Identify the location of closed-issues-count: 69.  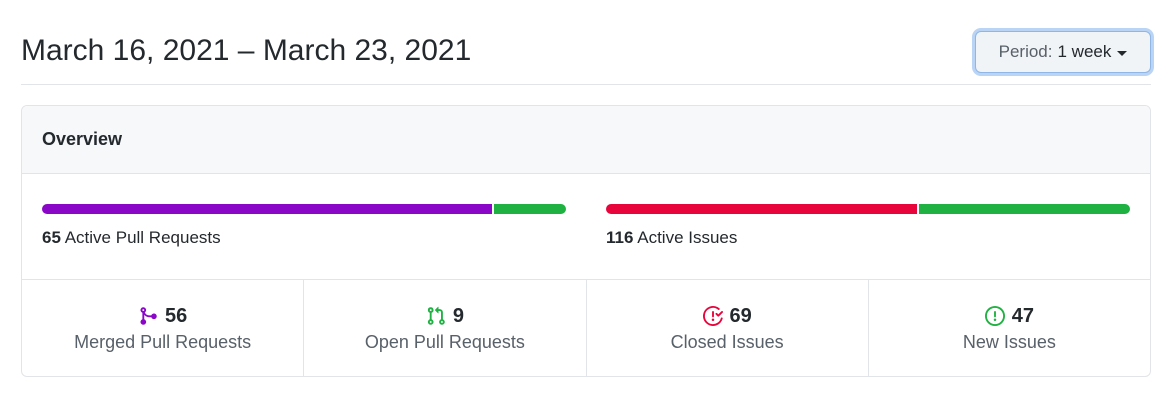
(740, 316).